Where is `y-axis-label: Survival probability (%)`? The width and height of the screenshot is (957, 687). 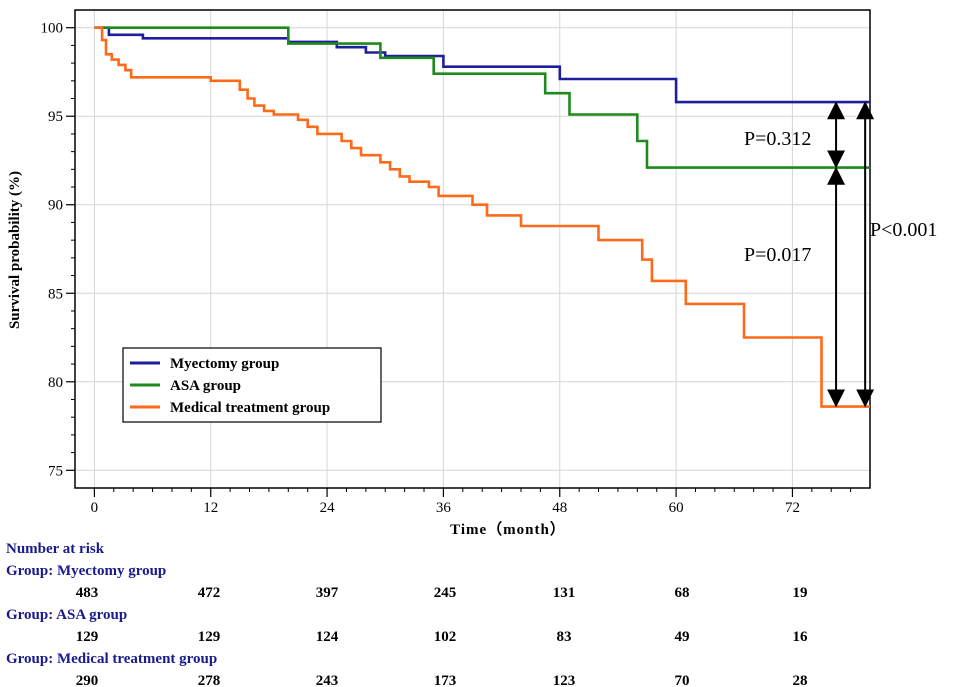 y-axis-label: Survival probability (%) is located at coordinates (15, 250).